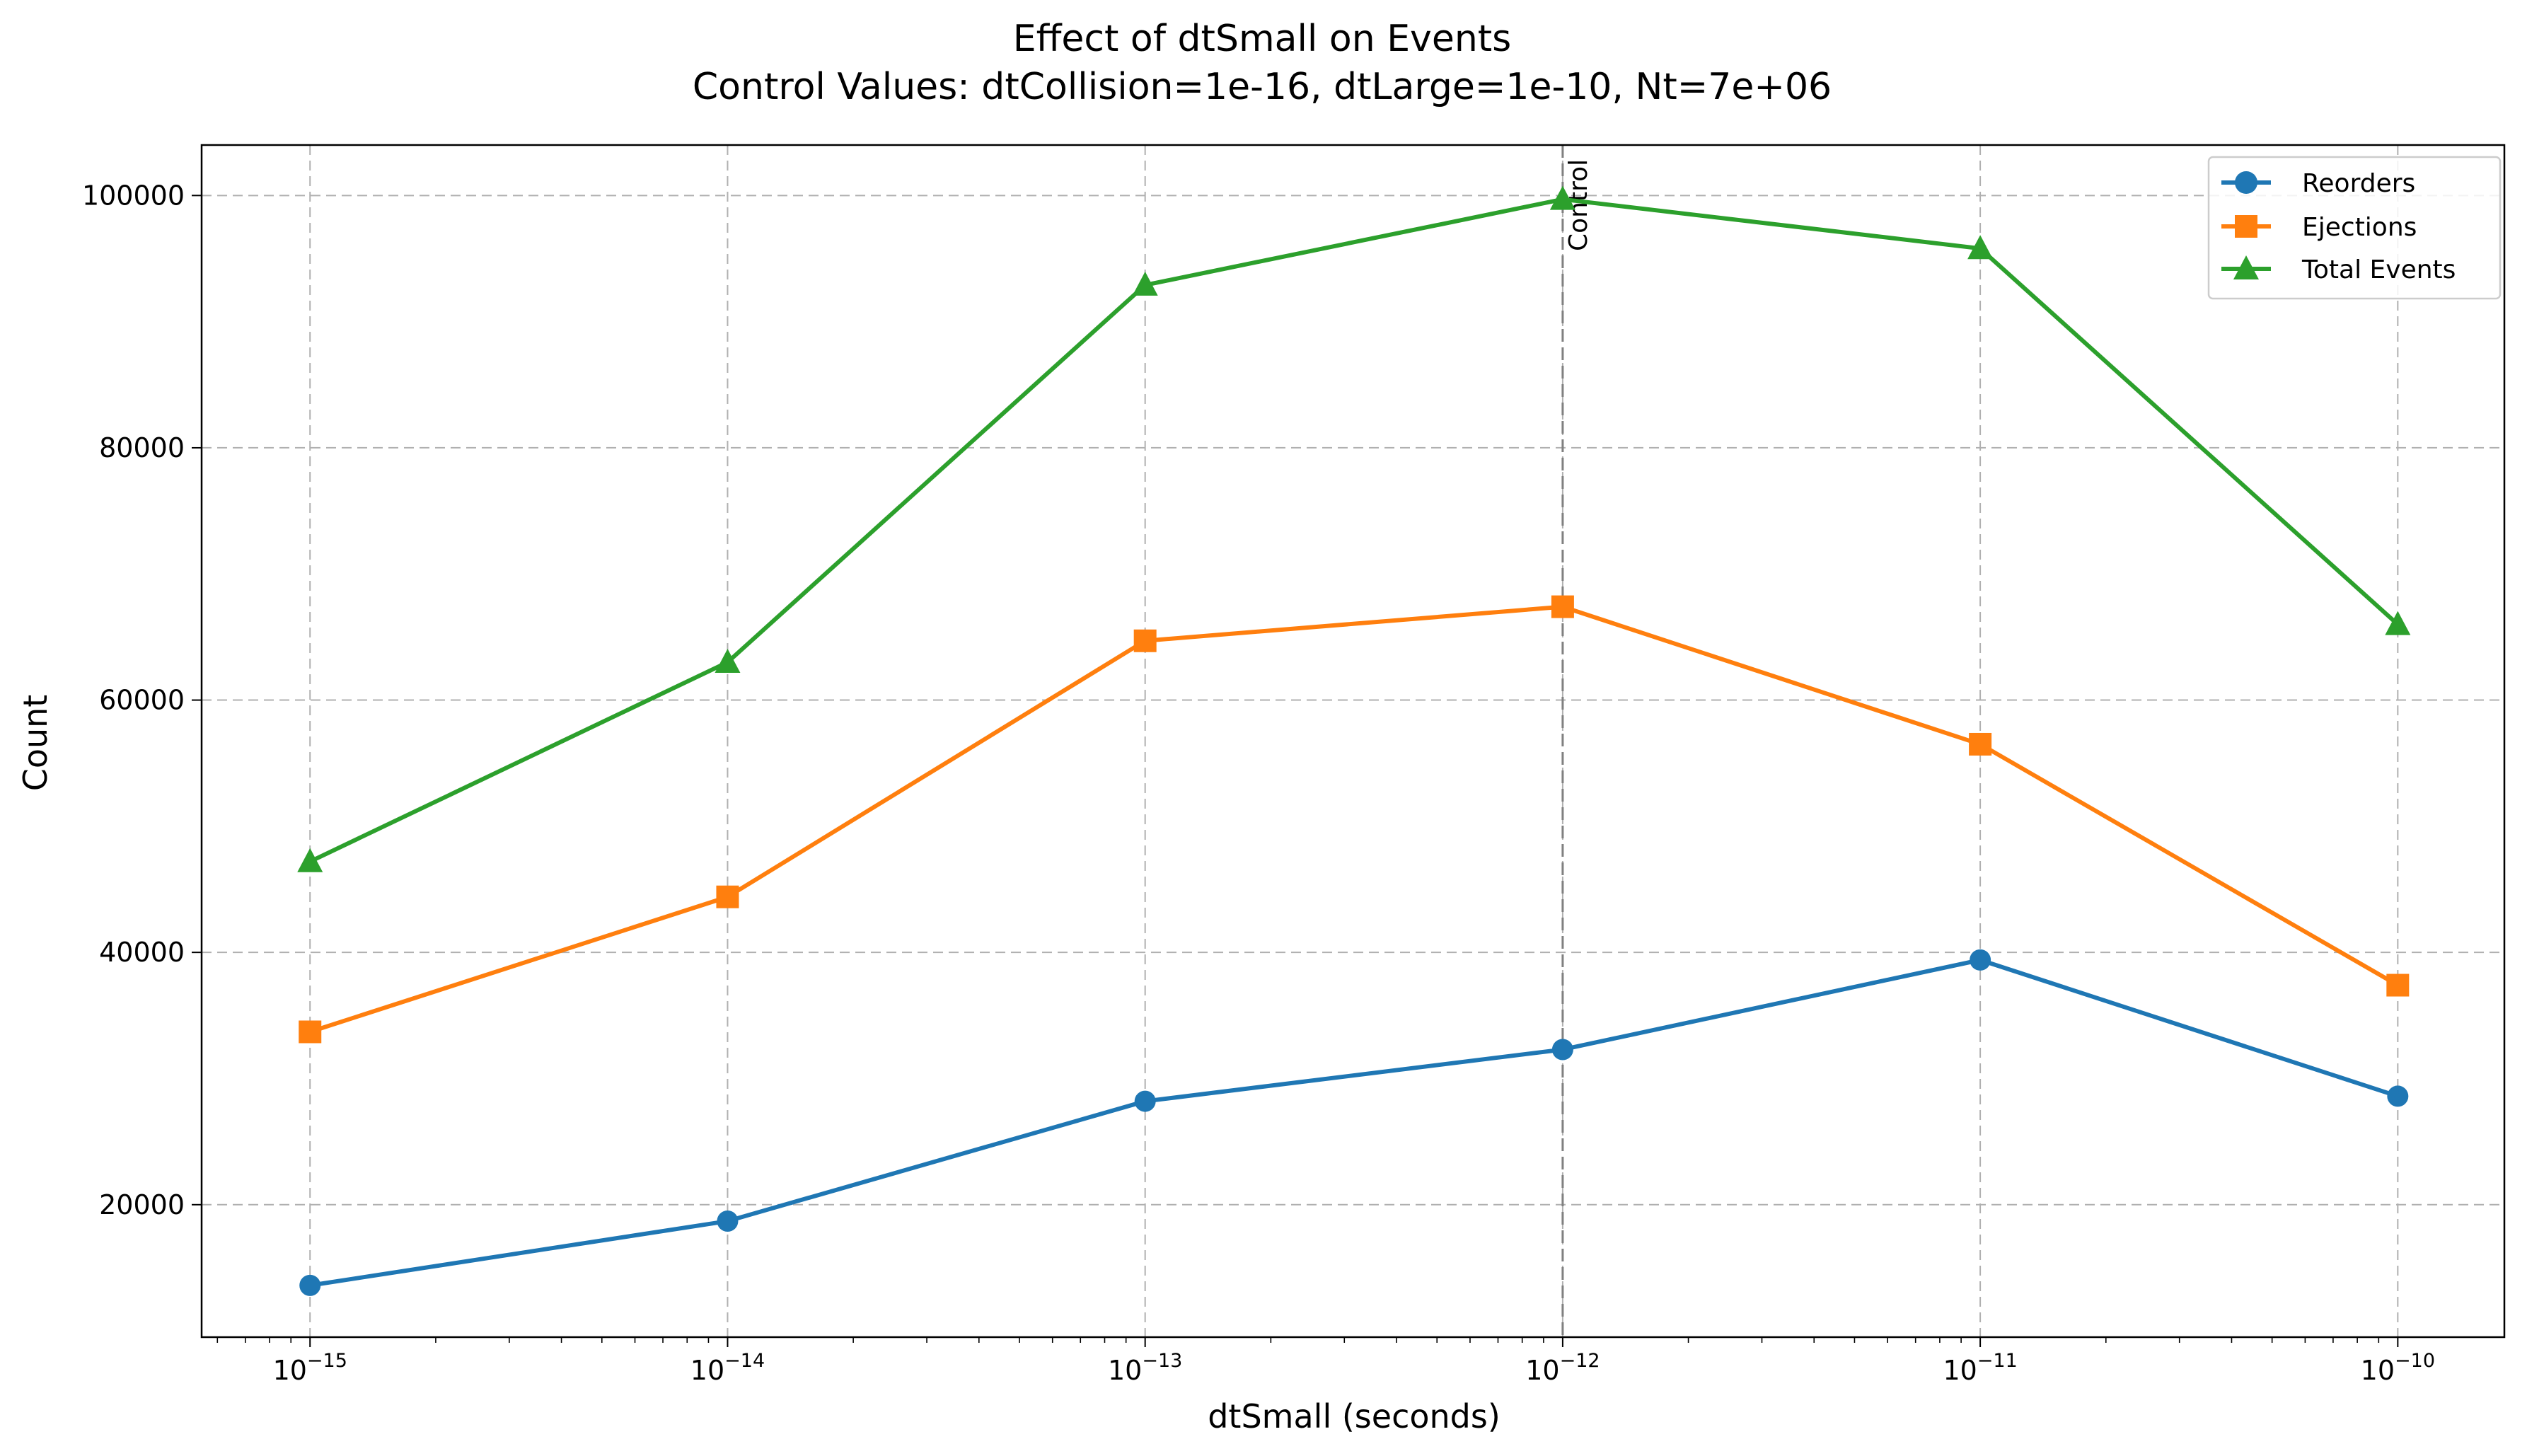  Describe the element at coordinates (310, 1368) in the screenshot. I see `x-tick-label: 10−15` at that location.